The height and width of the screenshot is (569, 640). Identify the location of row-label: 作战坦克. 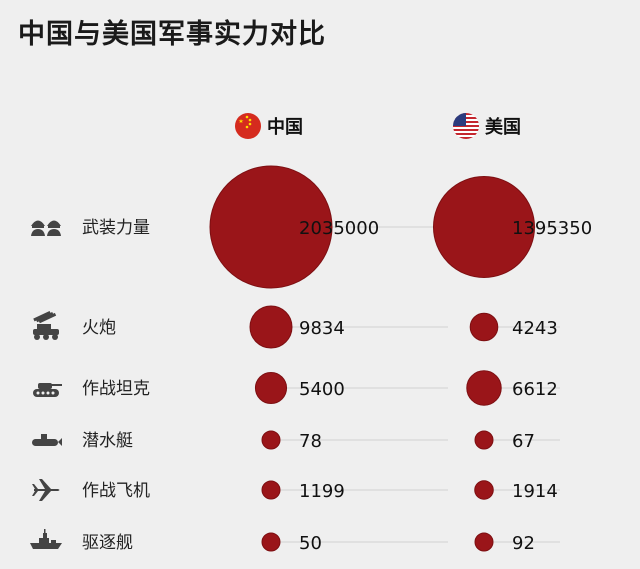
(116, 389).